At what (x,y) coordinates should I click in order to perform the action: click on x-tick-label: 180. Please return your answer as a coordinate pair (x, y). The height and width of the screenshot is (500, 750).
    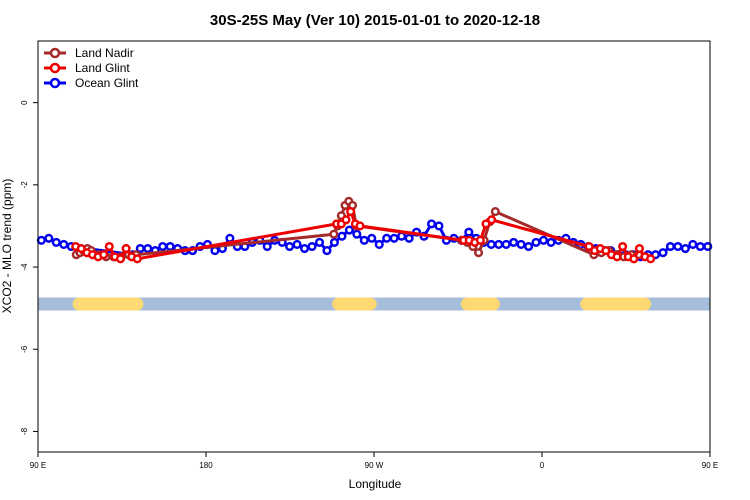
    Looking at the image, I should click on (206, 465).